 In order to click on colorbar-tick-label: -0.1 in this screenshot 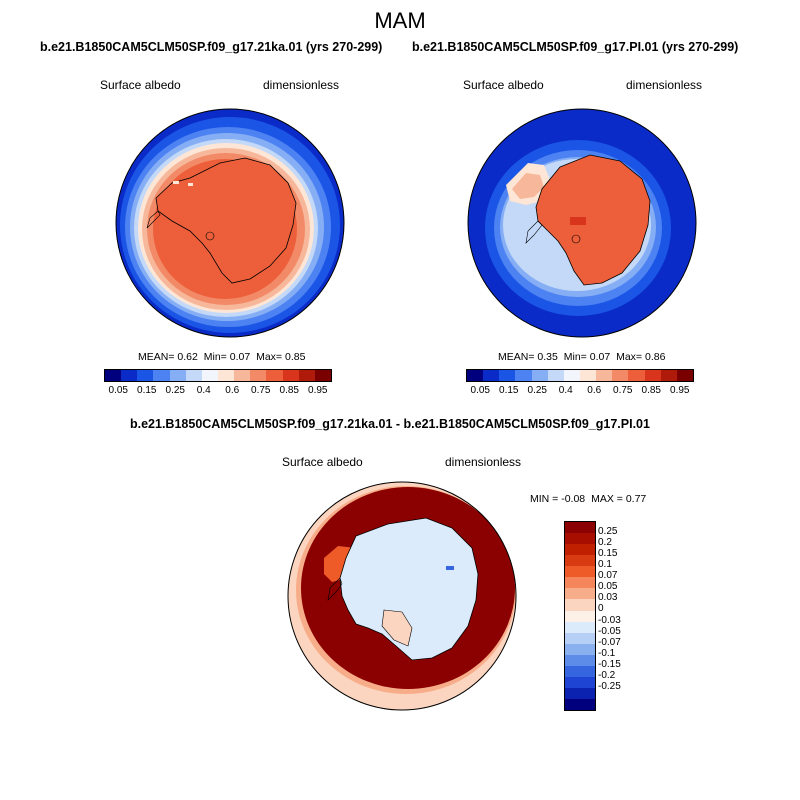, I will do `click(607, 653)`.